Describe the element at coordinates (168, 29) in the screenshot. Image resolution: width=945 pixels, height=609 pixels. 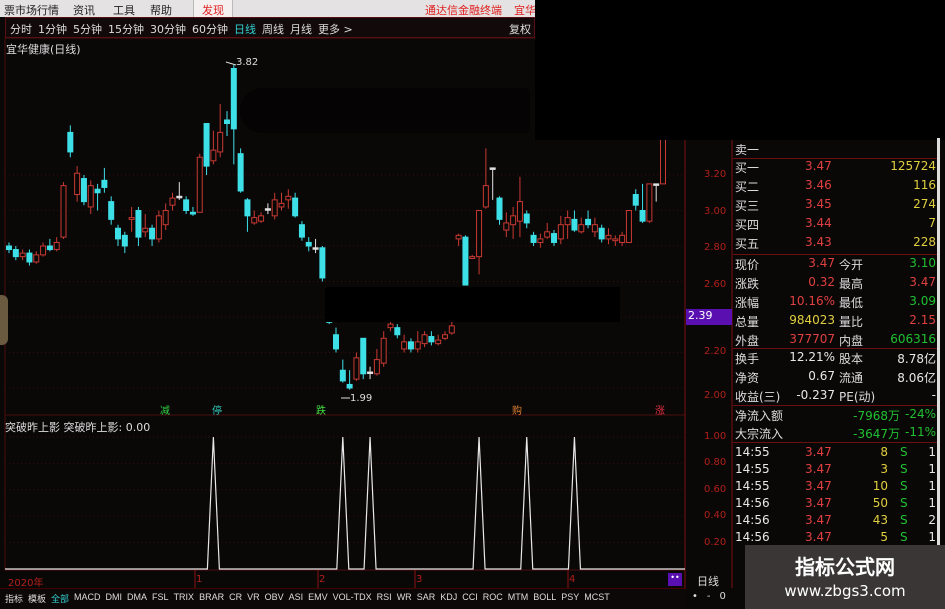
I see `period-tab: 30分钟` at that location.